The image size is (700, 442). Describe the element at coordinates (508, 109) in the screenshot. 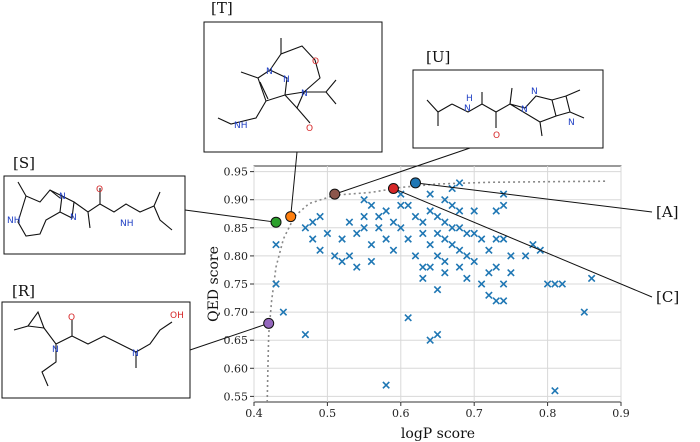

I see `molecule-u-box` at that location.